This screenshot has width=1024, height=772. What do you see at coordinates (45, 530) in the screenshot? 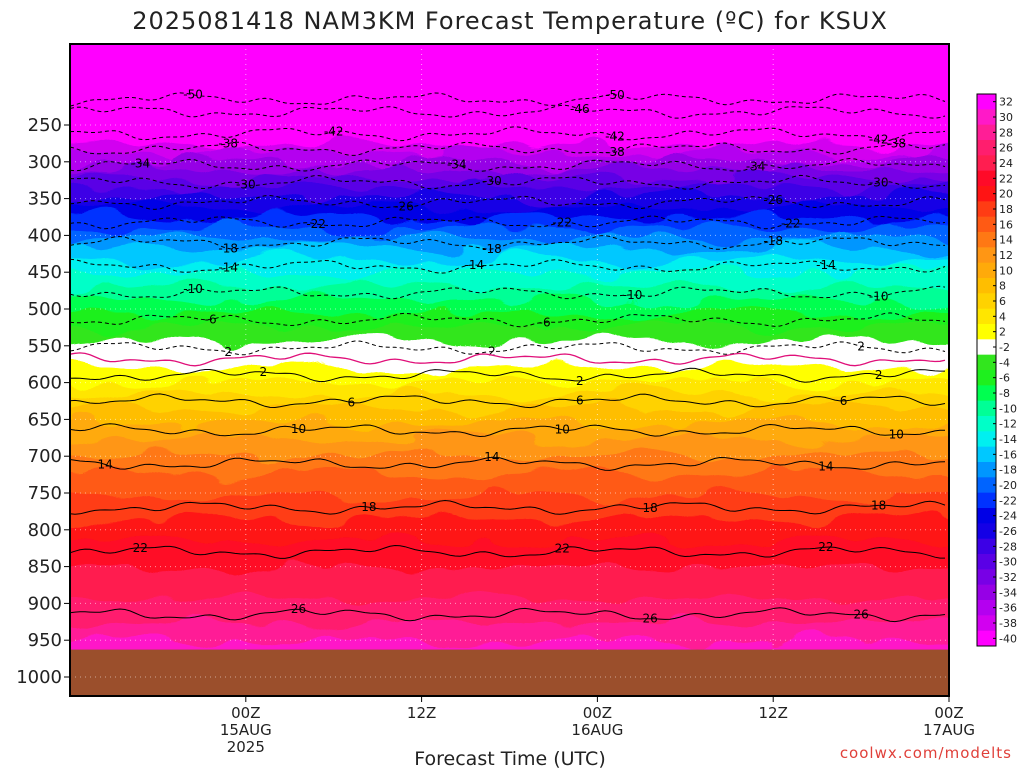
I see `y-tick-label: 800` at bounding box center [45, 530].